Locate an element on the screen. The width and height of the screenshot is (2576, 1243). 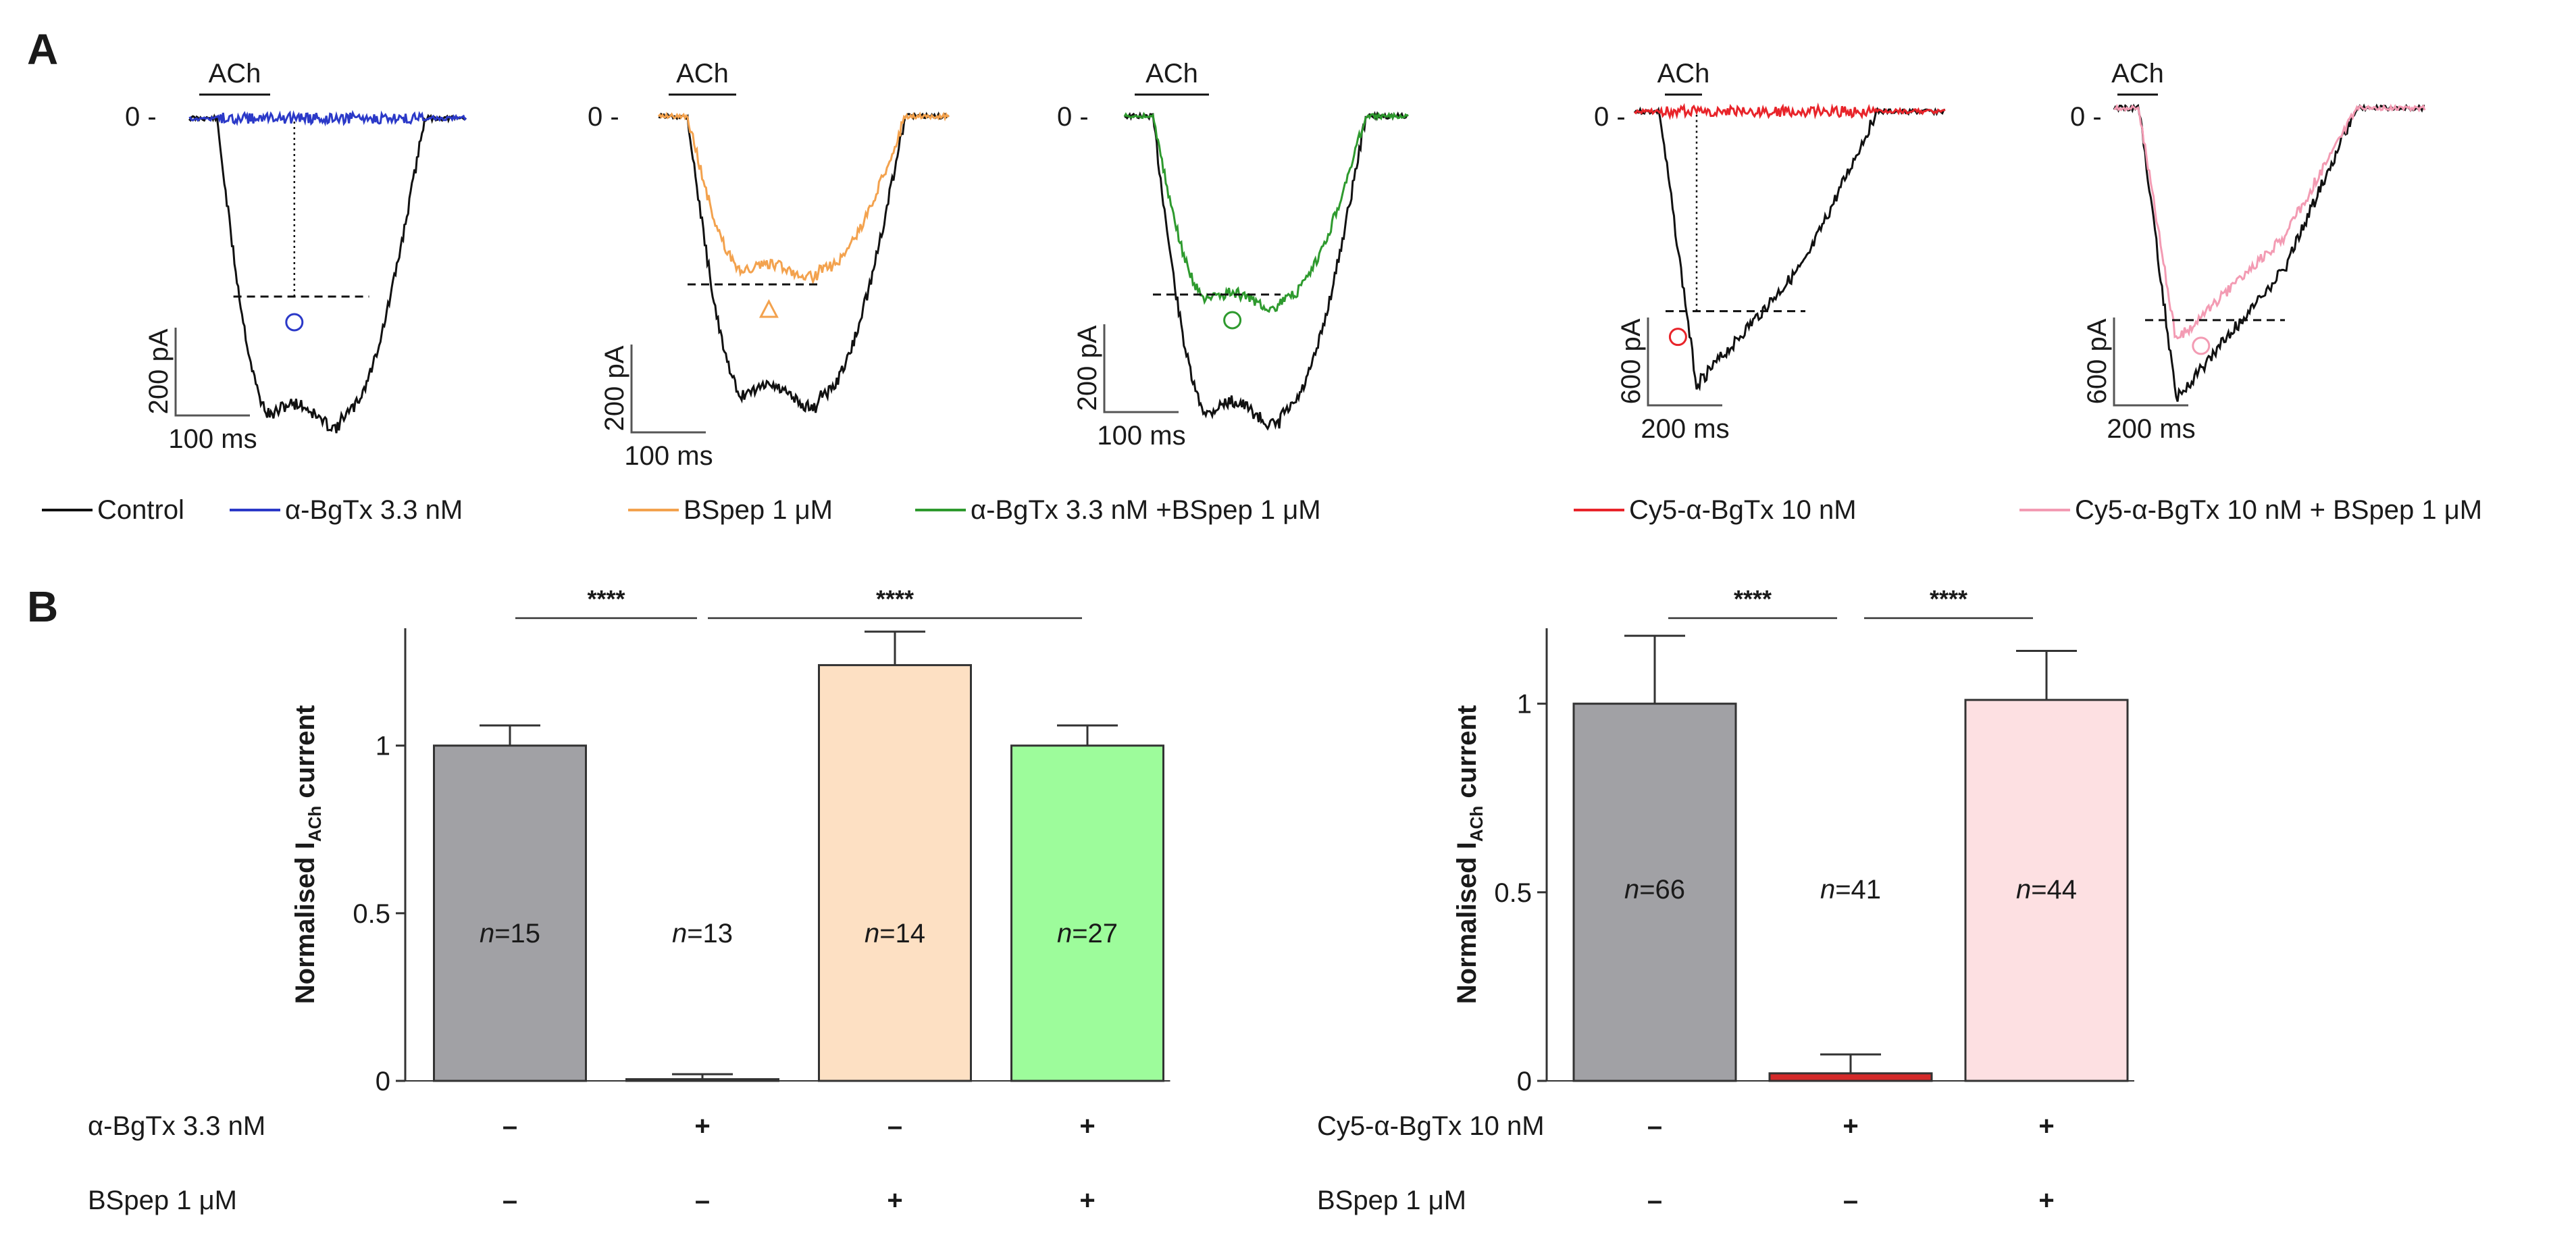
n-label: n=44 is located at coordinates (2046, 890).